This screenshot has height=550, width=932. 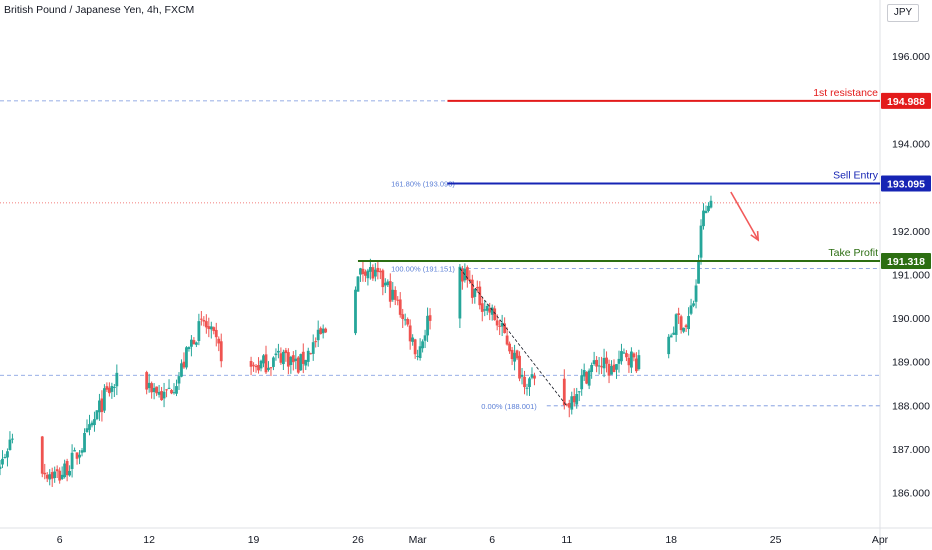 I want to click on price-badge-label: 193.095, so click(x=906, y=184).